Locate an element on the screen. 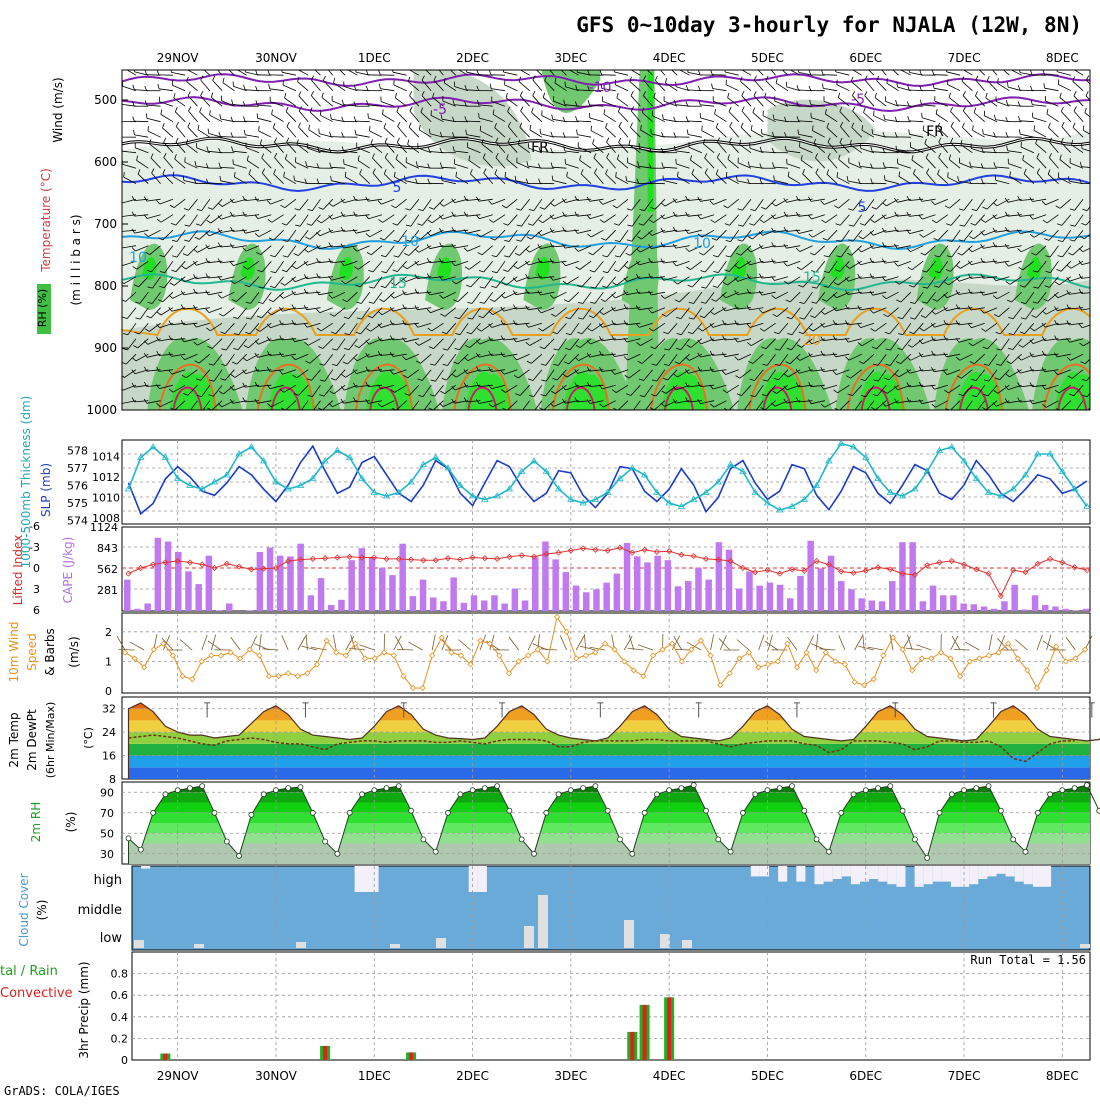 Image resolution: width=1100 pixels, height=1104 pixels. lifted-index-label: Lifted Index is located at coordinates (18, 570).